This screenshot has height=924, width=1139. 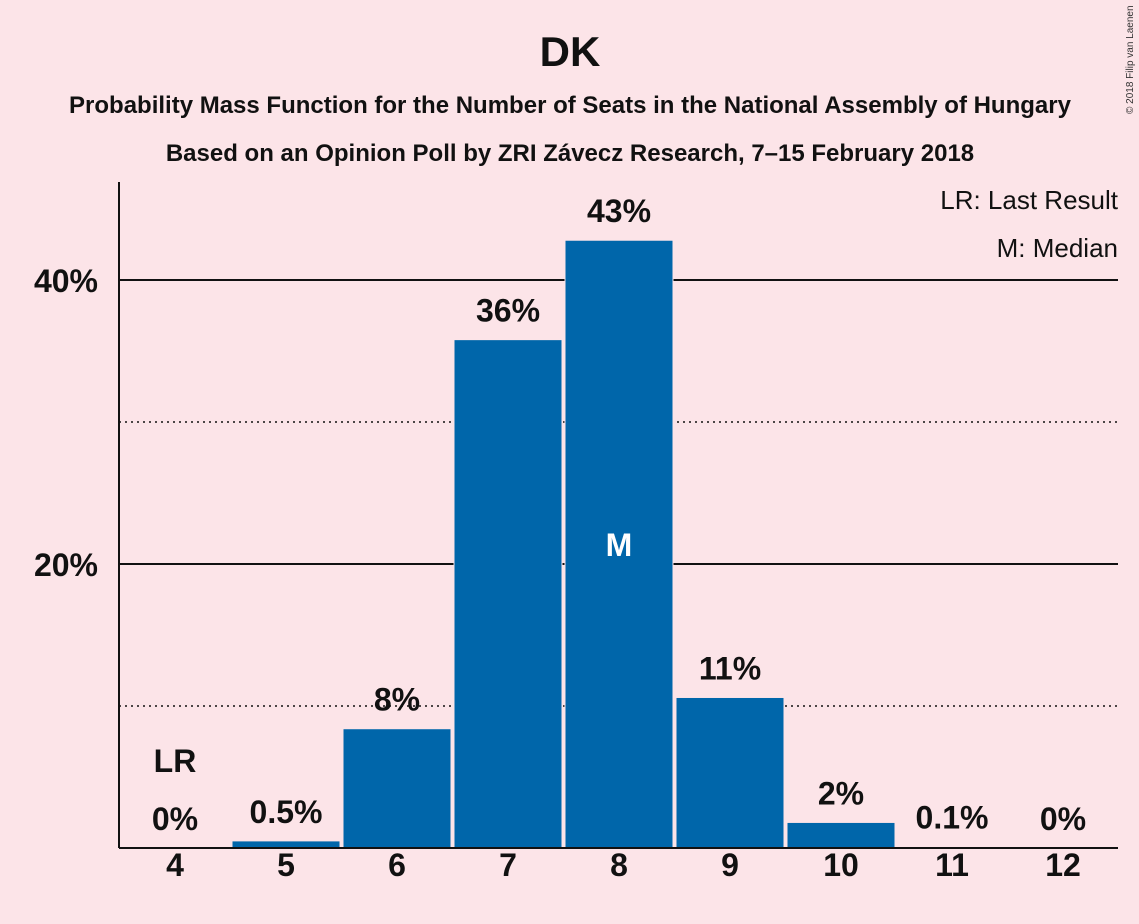 What do you see at coordinates (730, 865) in the screenshot?
I see `x-tick-label: 9` at bounding box center [730, 865].